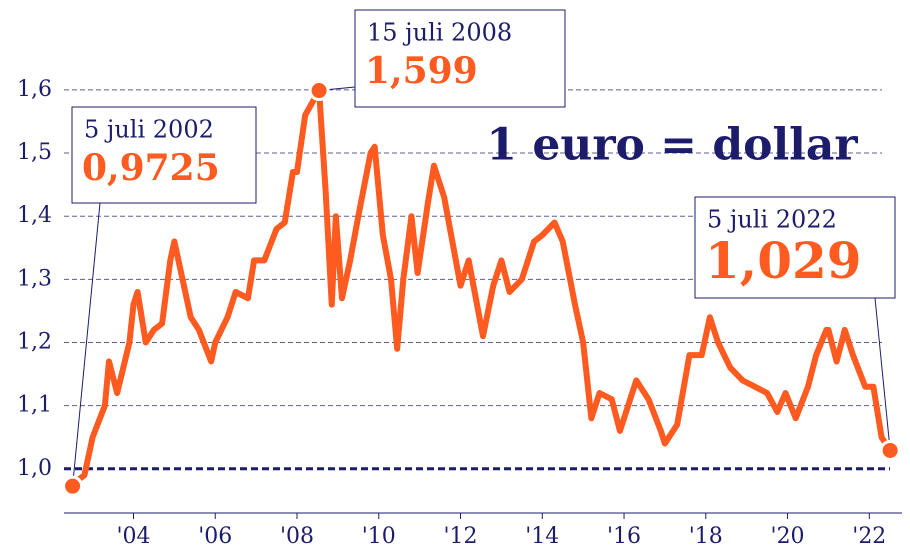  I want to click on x-tick-label: '10, so click(379, 536).